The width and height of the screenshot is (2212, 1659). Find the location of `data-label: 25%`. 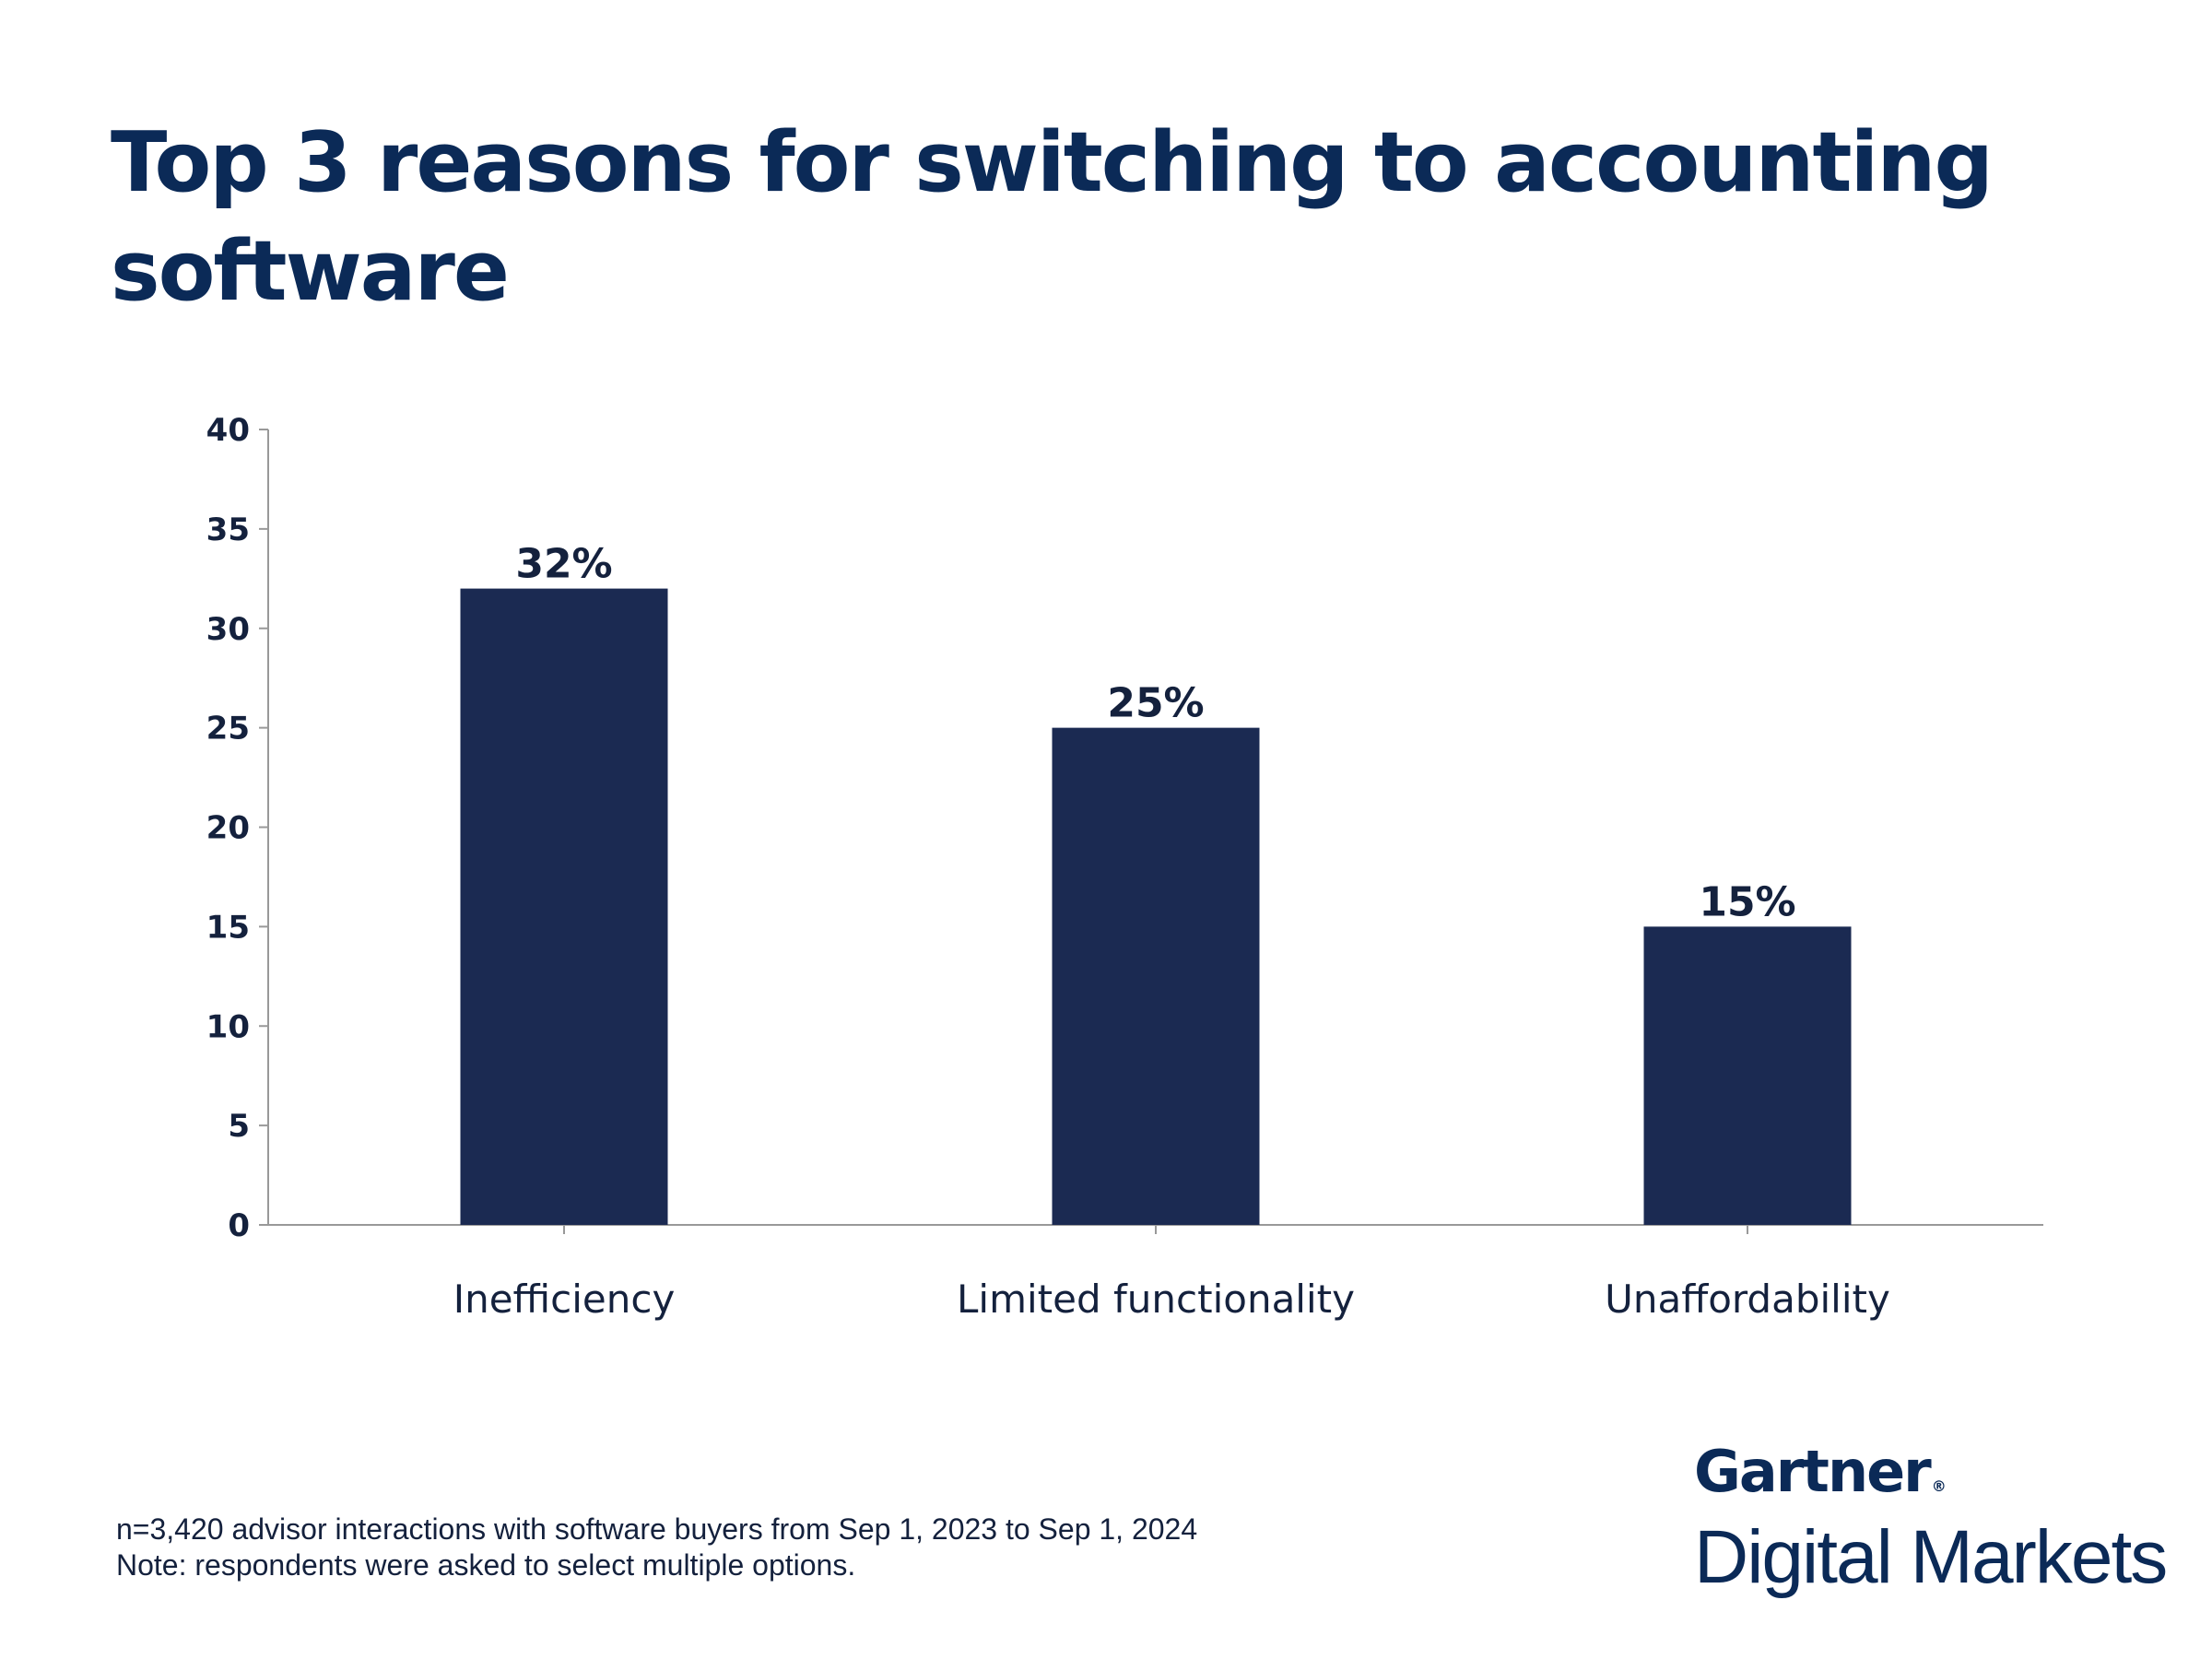

data-label: 25% is located at coordinates (1155, 703).